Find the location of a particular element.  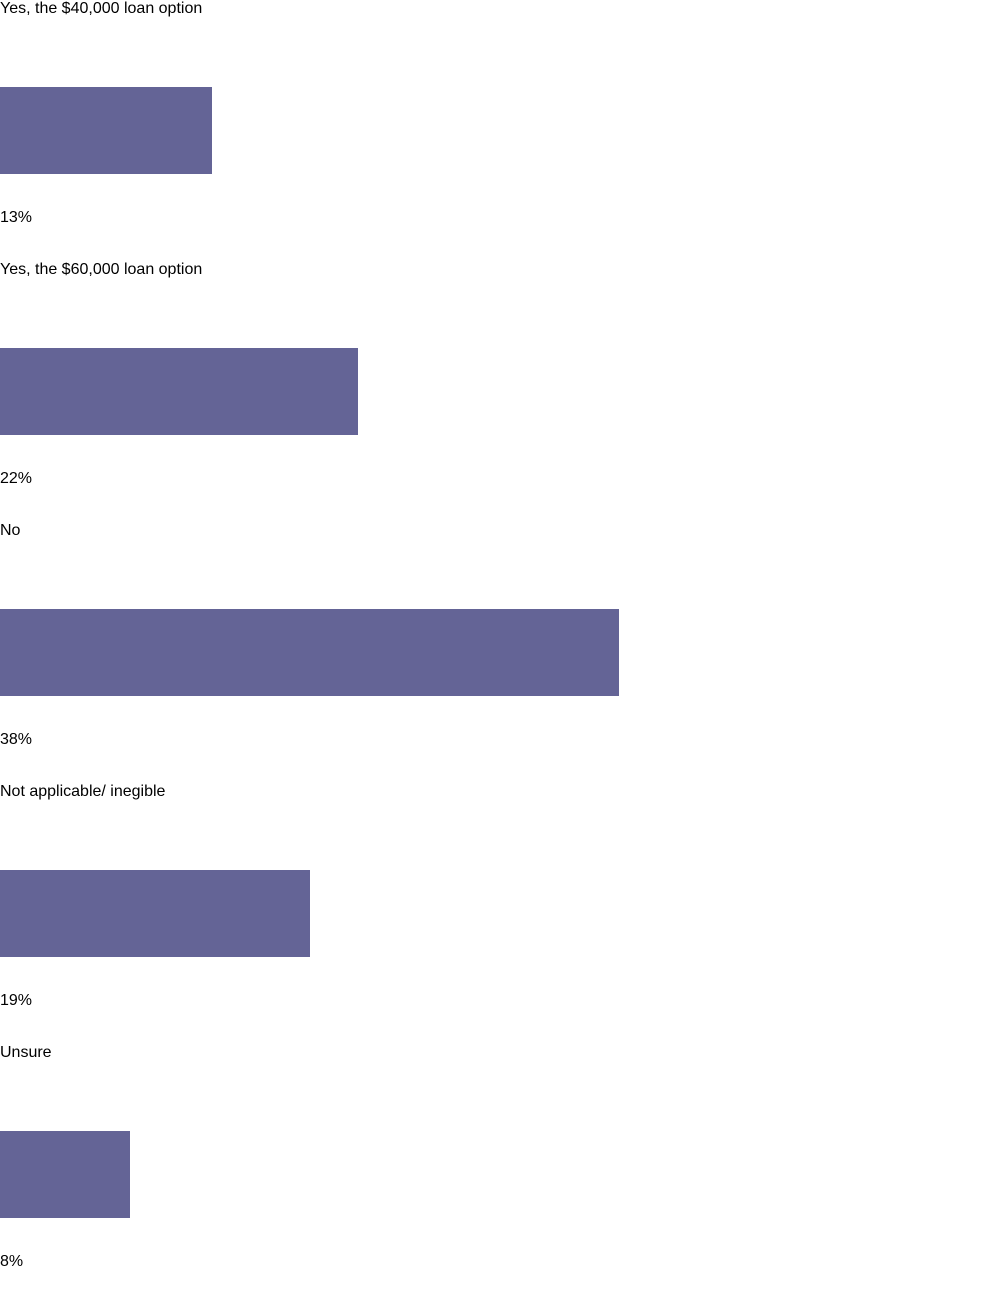

category-text: Yes, the $40,000 loan option is located at coordinates (101, 8).